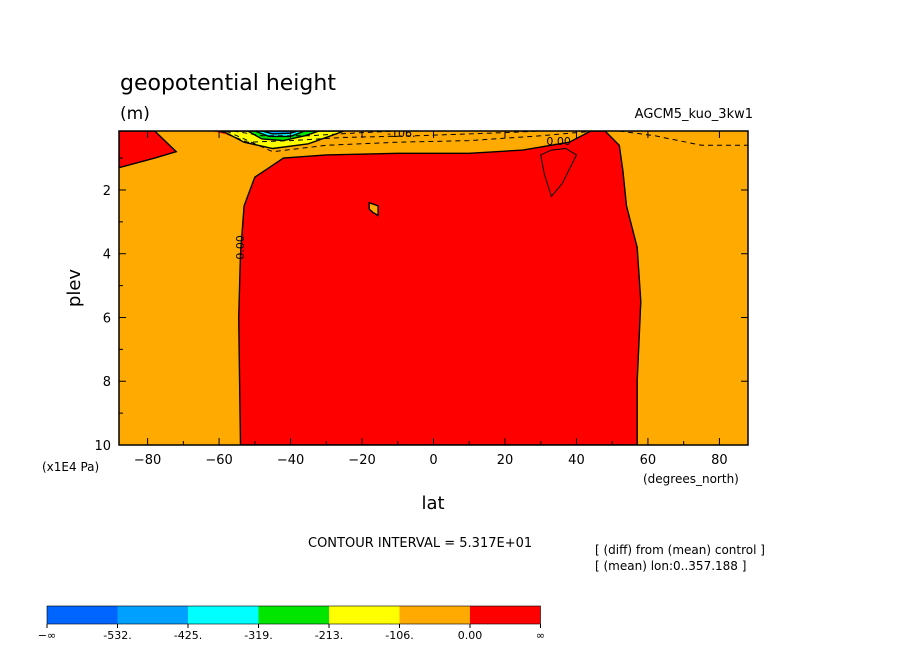 The image size is (904, 654). What do you see at coordinates (147, 460) in the screenshot?
I see `x-tick-label: −80` at bounding box center [147, 460].